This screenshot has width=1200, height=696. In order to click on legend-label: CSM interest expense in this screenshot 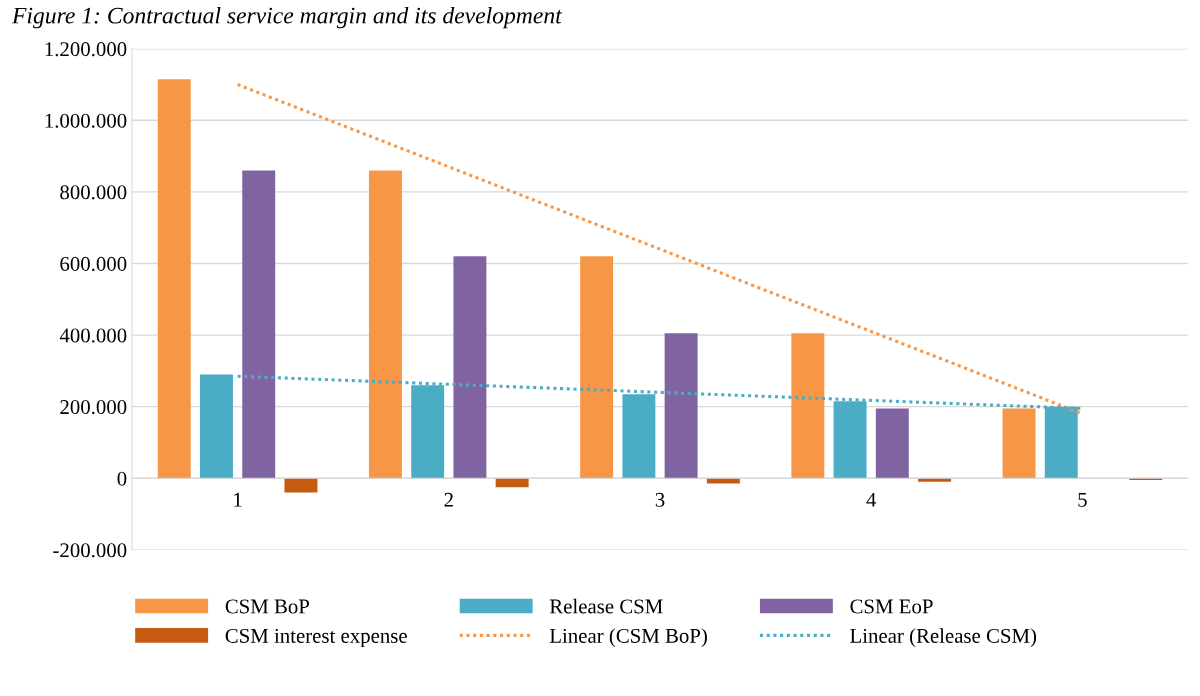, I will do `click(316, 638)`.